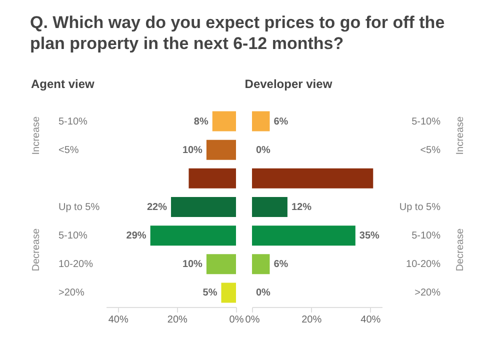  Describe the element at coordinates (136, 236) in the screenshot. I see `data-label: 29%` at that location.